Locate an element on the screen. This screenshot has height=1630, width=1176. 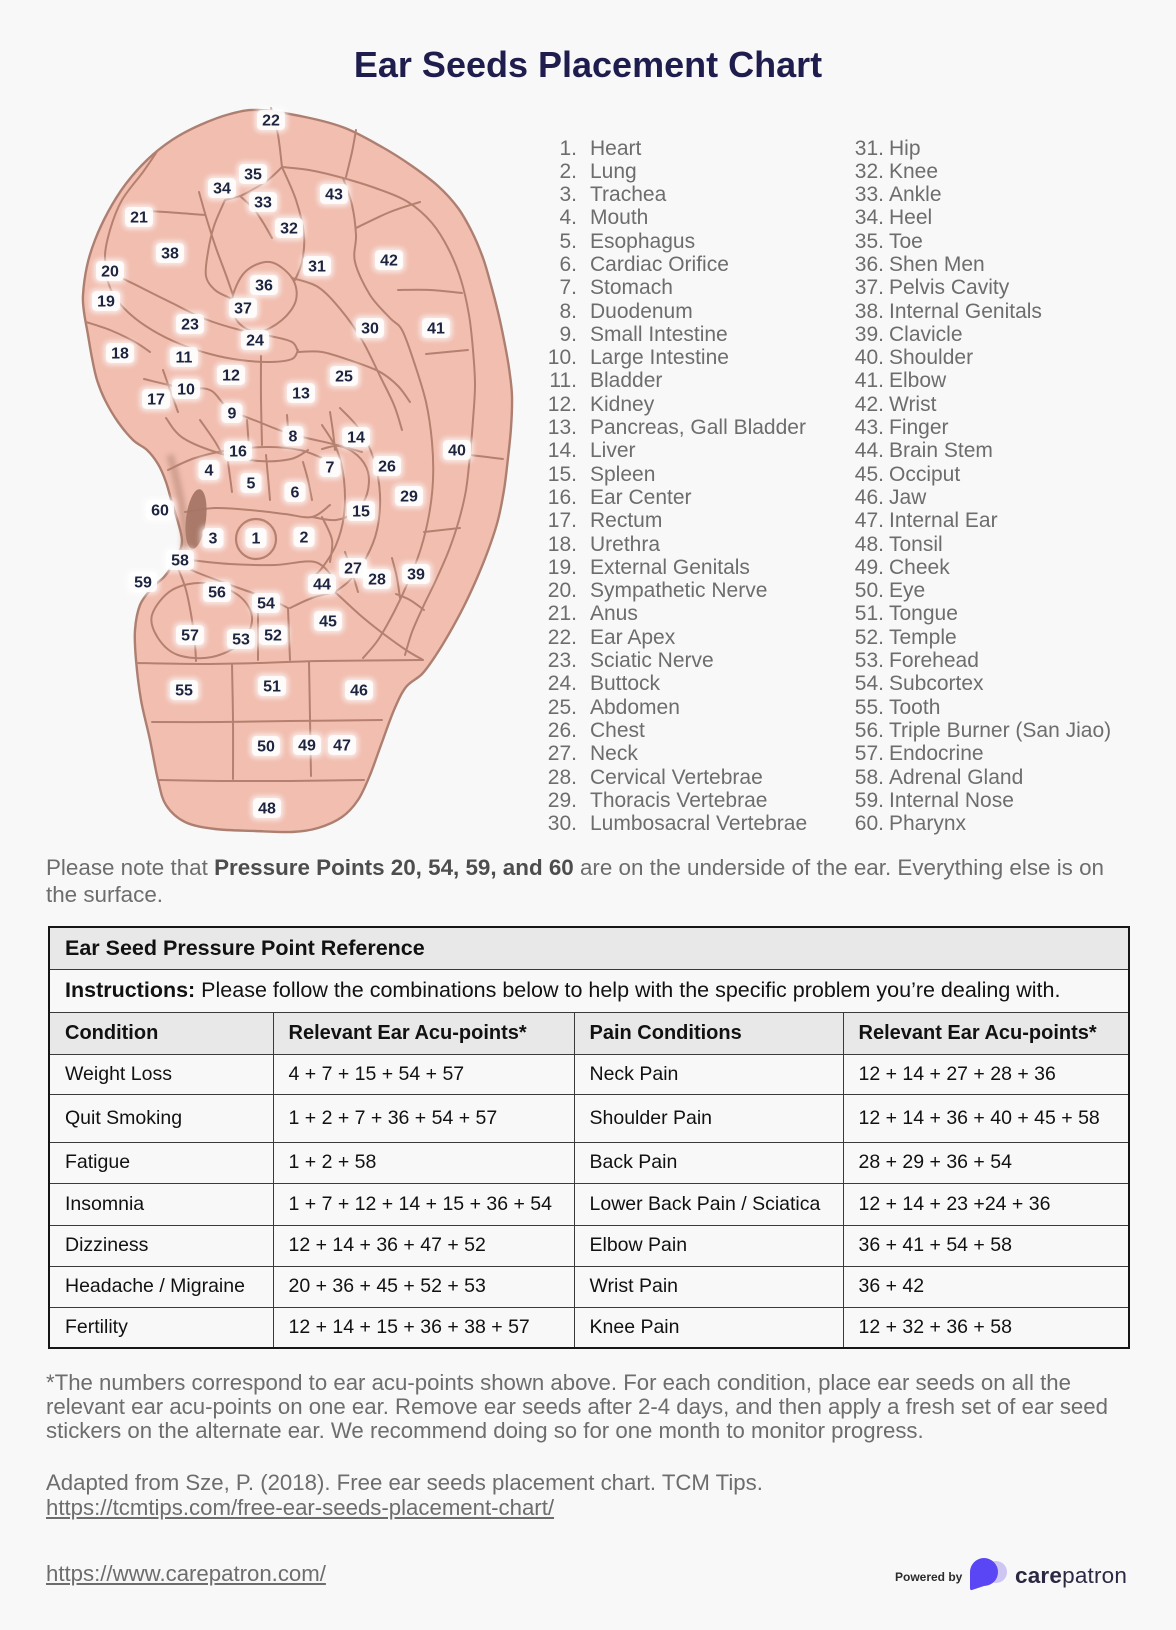
svg-text: 35 is located at coordinates (253, 175).